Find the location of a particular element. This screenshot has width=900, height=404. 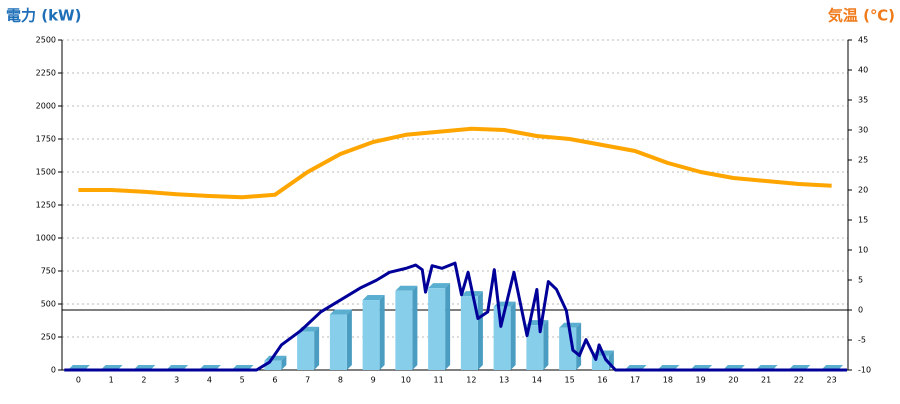

x-tick-label: 18 is located at coordinates (668, 380).